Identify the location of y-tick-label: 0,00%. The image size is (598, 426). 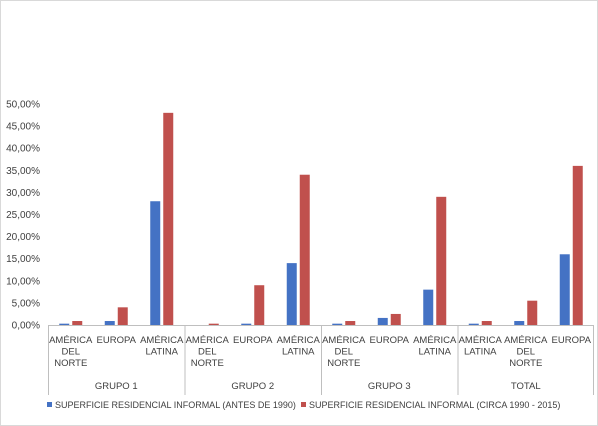
(26, 326).